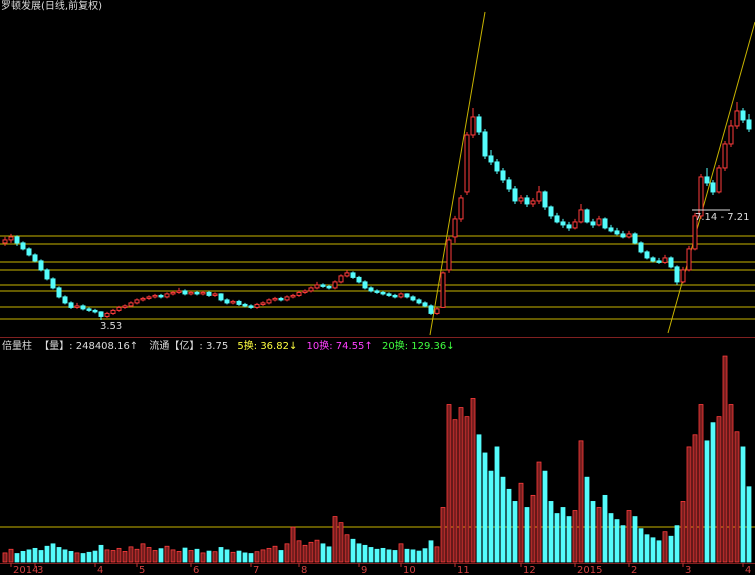 This screenshot has width=755, height=575. Describe the element at coordinates (40, 570) in the screenshot. I see `x-tick-label: 3` at that location.